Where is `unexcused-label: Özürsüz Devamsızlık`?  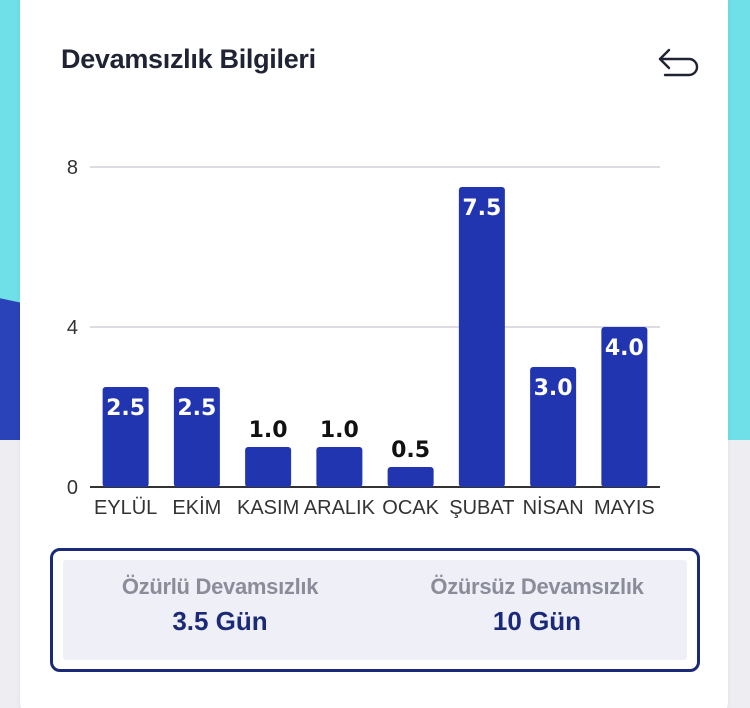
unexcused-label: Özürsüz Devamsızlık is located at coordinates (537, 586).